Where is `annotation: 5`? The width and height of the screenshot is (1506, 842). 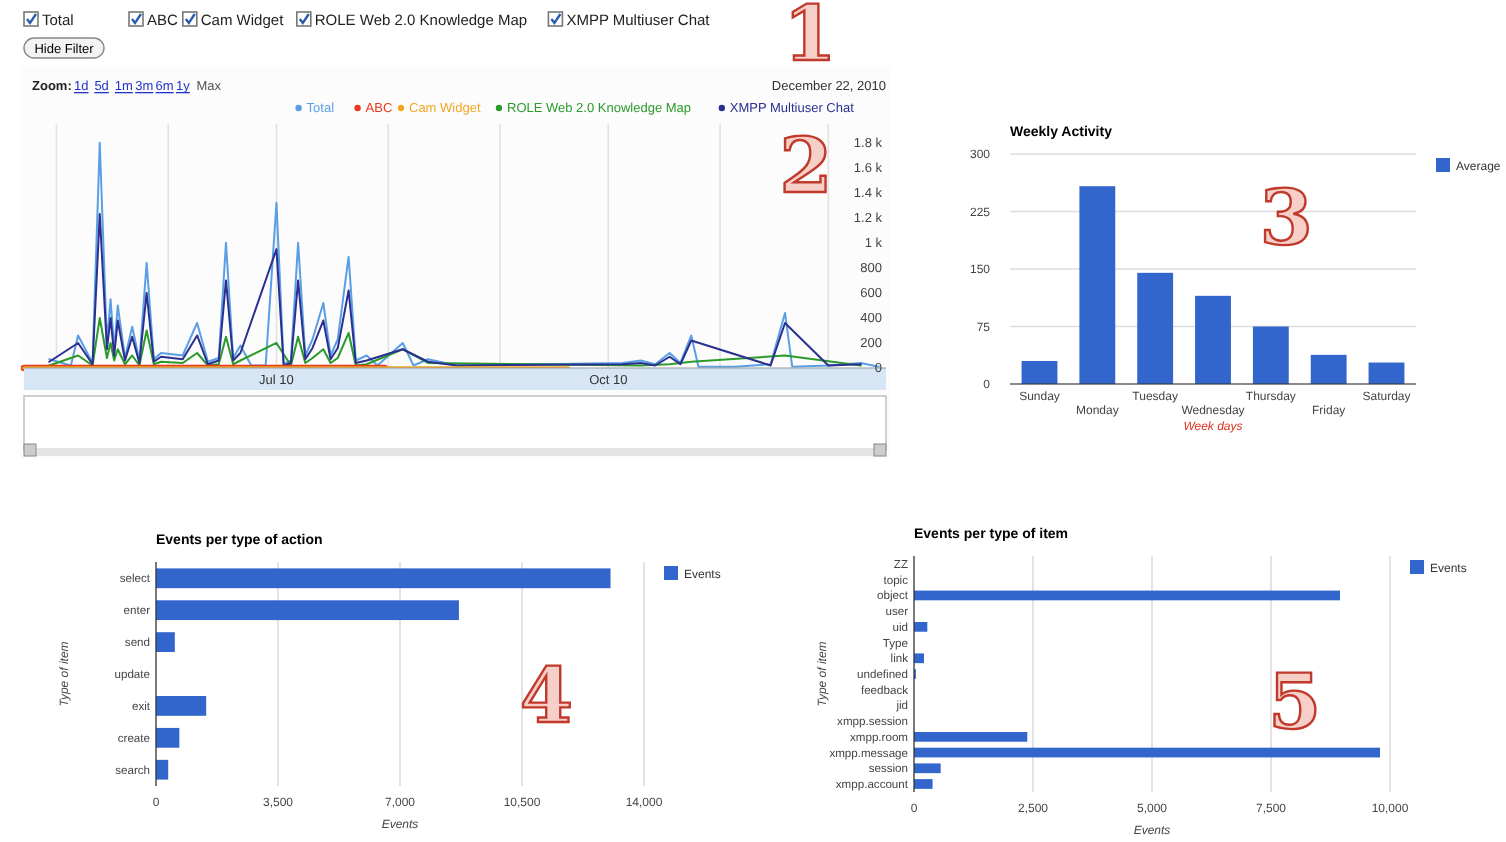
annotation: 5 is located at coordinates (1295, 701).